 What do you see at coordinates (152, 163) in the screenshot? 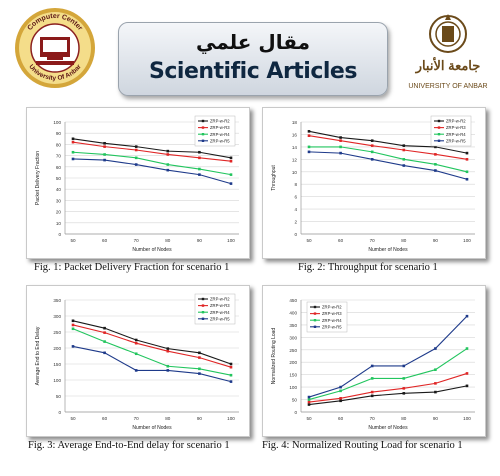
I see `series-line-ZRP-w-R4` at bounding box center [152, 163].